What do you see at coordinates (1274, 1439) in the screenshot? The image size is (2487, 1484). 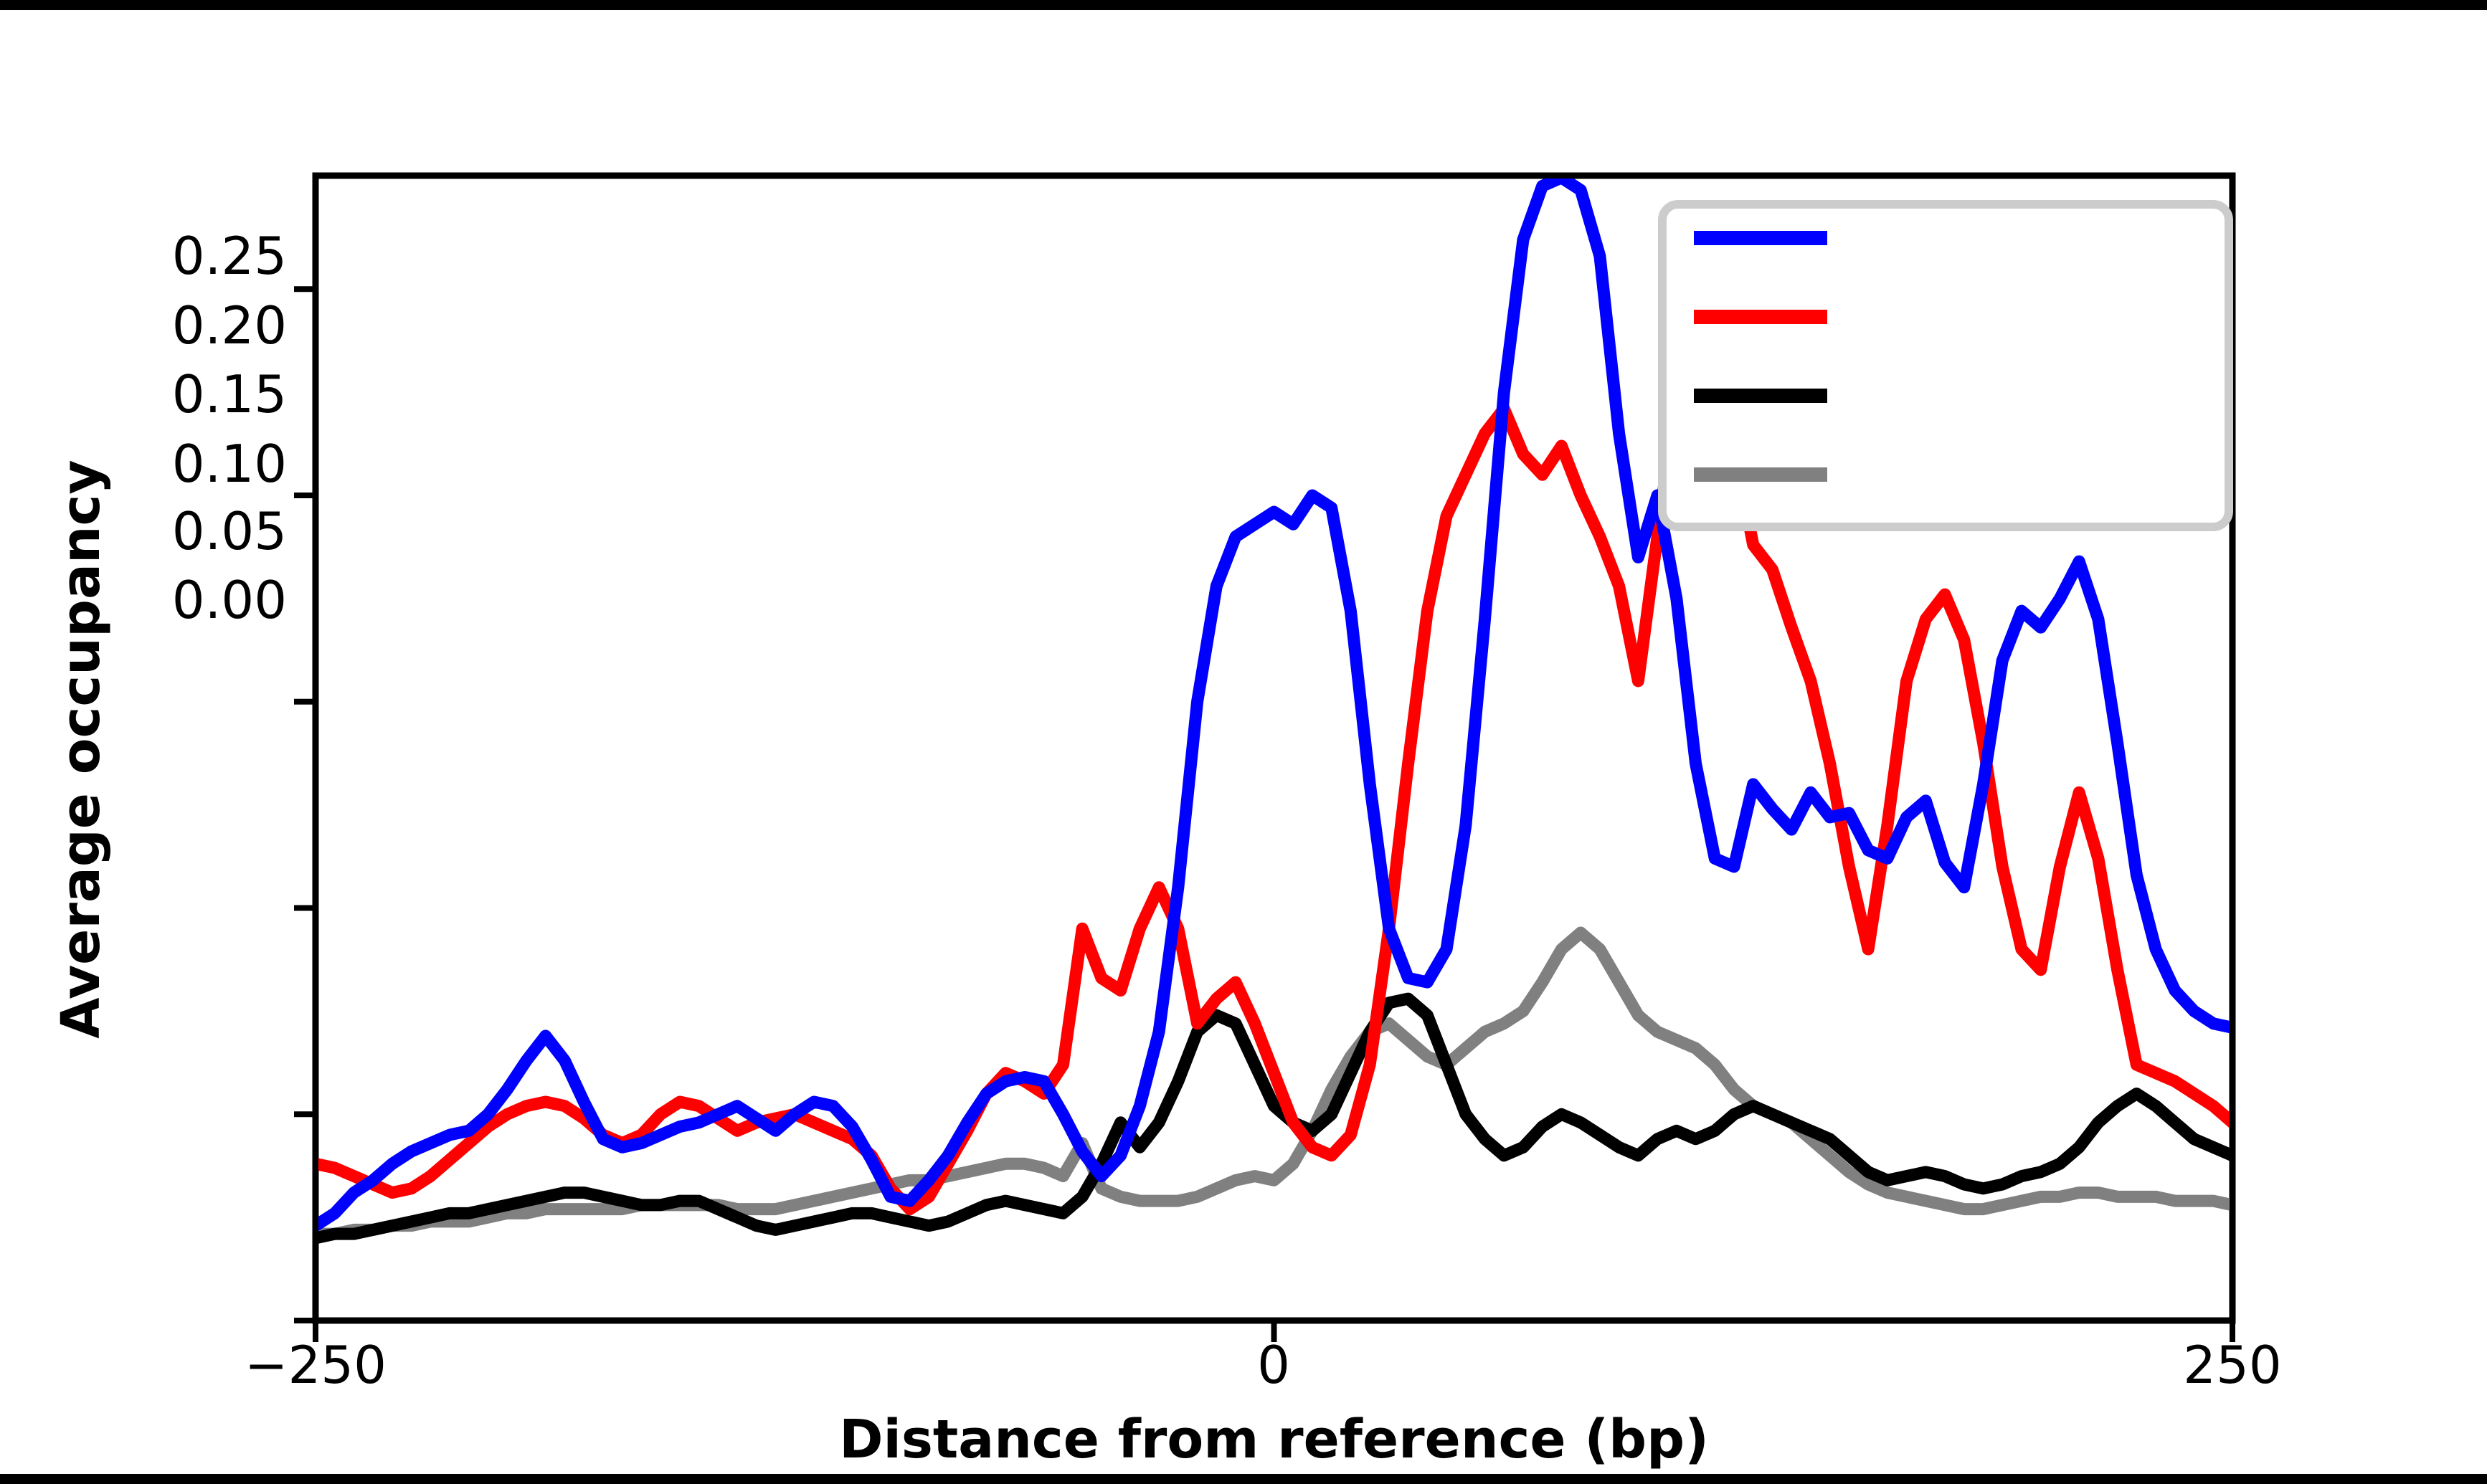 I see `x-axis-label: Distance from reference (bp)` at bounding box center [1274, 1439].